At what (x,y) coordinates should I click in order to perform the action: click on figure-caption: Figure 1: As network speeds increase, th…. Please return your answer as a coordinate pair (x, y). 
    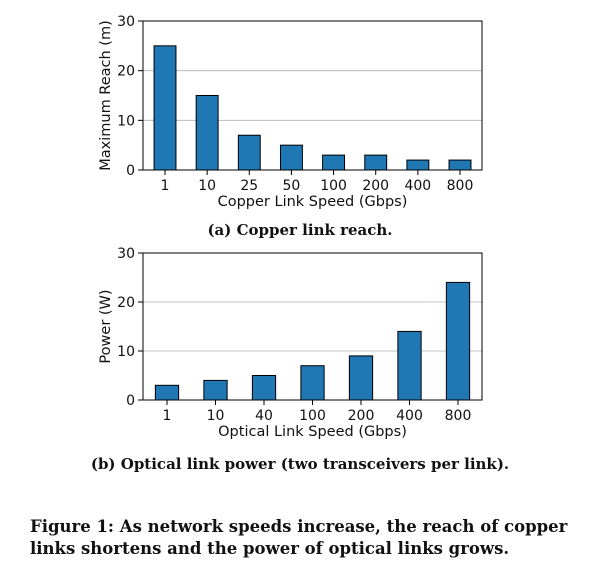
    Looking at the image, I should click on (299, 537).